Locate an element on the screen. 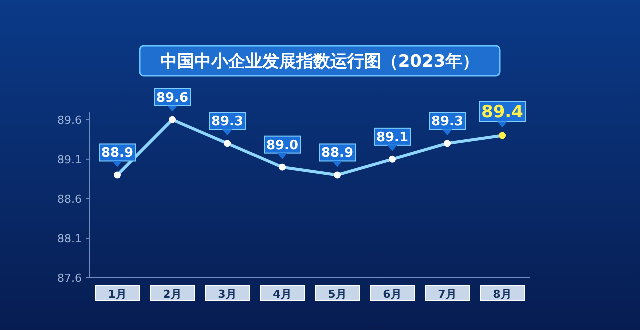  y-tick-label: 88.1 is located at coordinates (70, 239).